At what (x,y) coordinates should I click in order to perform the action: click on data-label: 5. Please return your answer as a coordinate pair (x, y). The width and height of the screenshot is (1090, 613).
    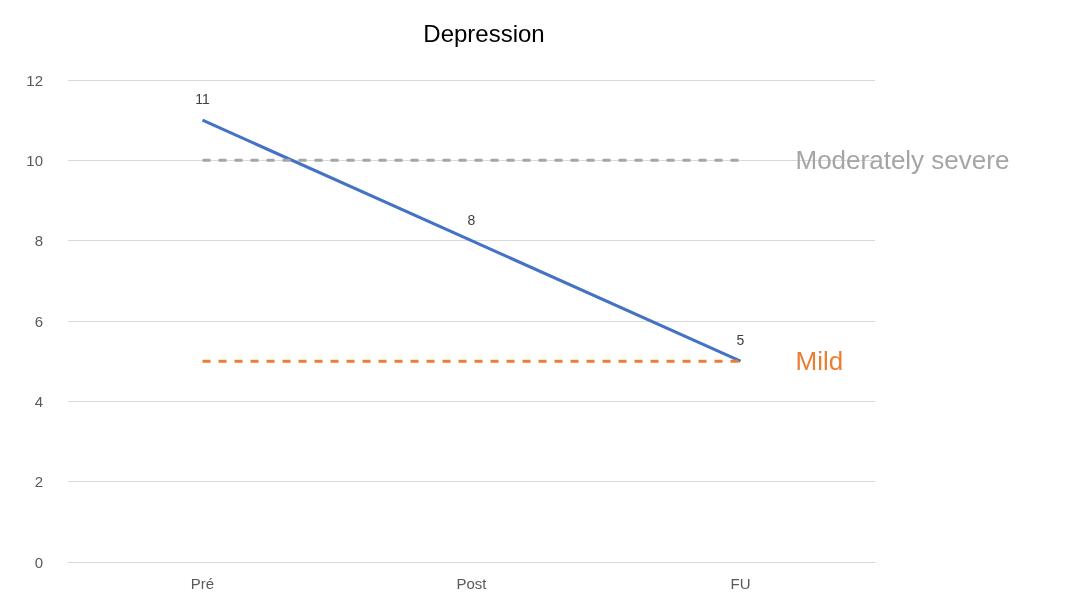
    Looking at the image, I should click on (740, 340).